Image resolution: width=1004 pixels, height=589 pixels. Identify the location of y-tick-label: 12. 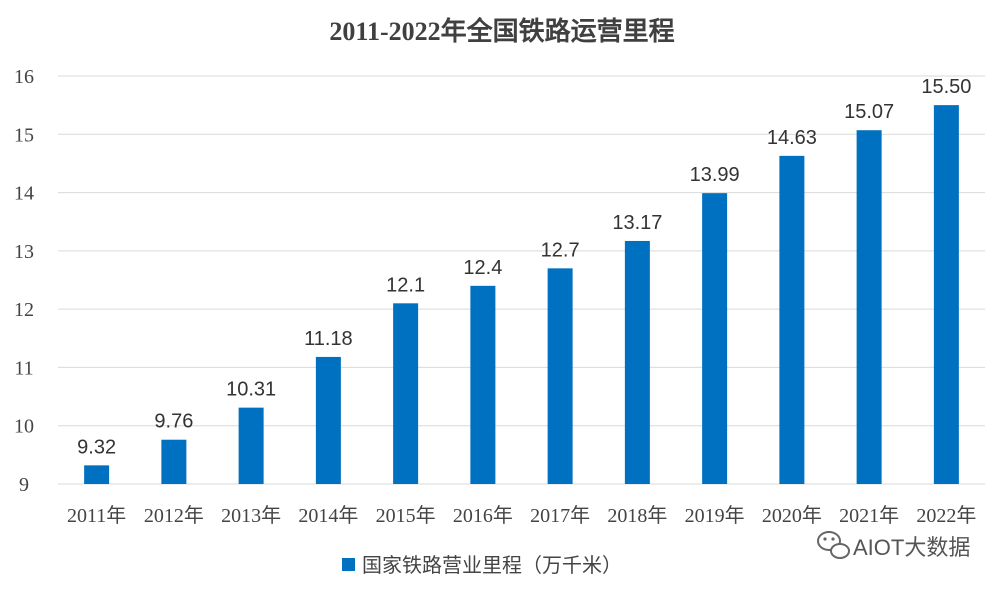
(24, 310).